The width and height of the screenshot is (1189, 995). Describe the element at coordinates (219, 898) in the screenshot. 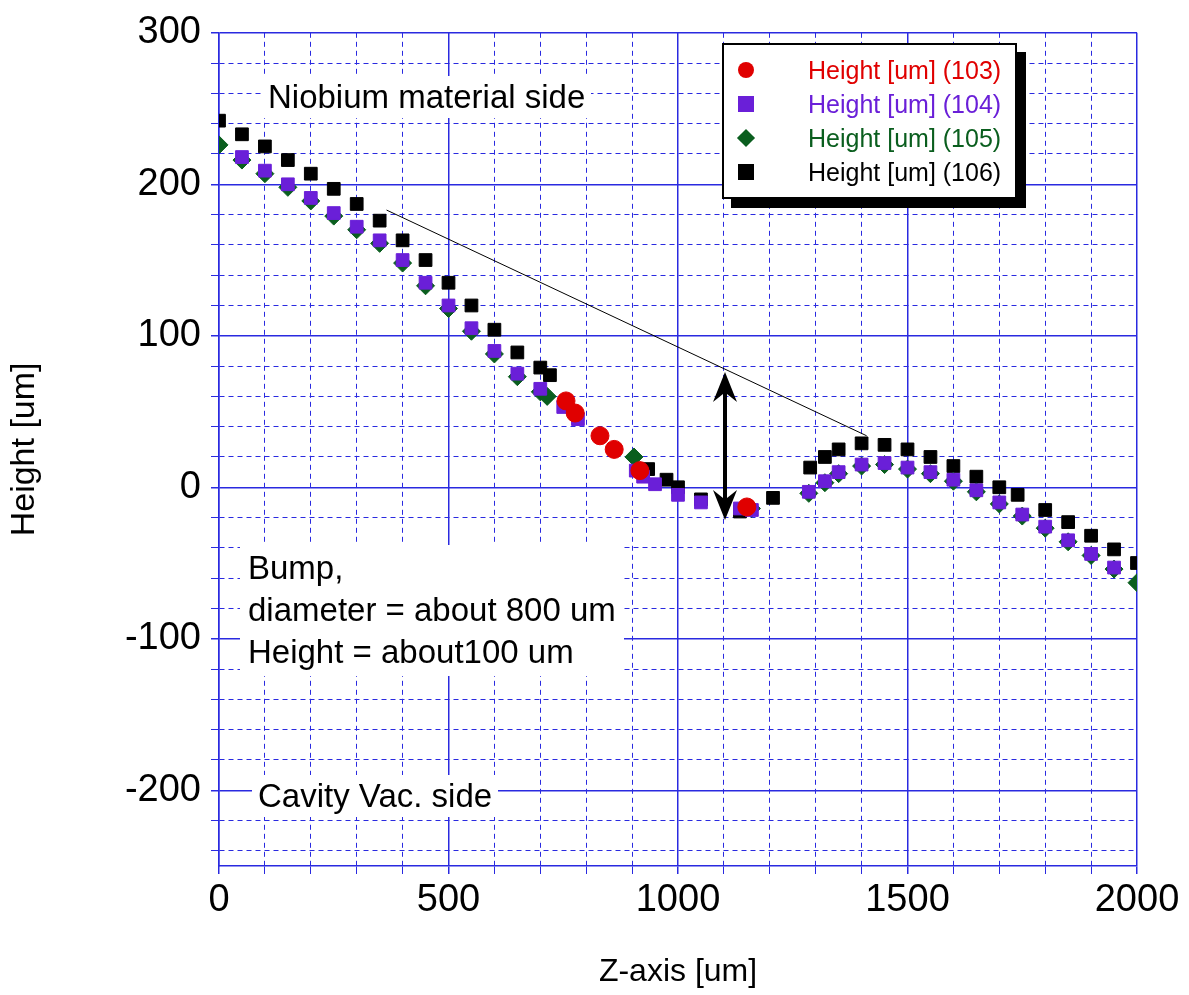

I see `x-tick-label: 0` at that location.